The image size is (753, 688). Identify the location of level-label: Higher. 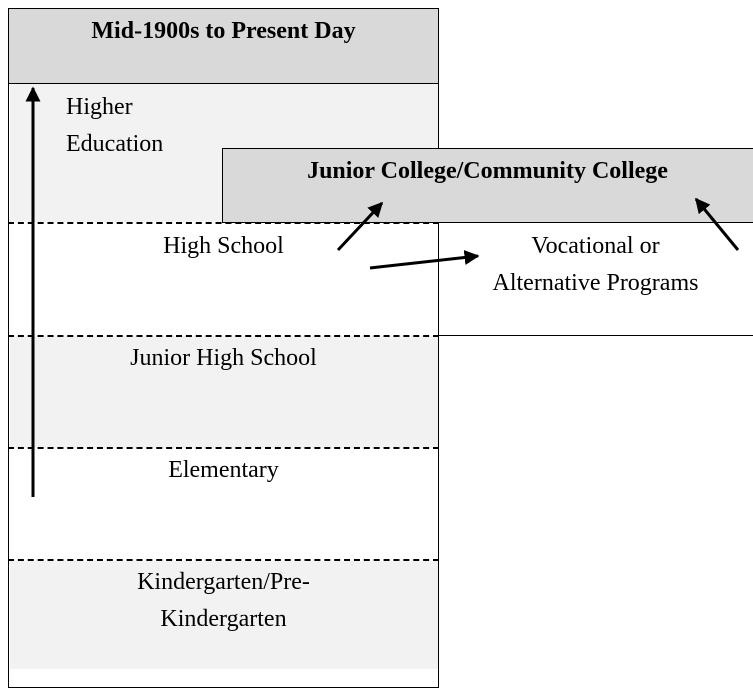
(99, 107).